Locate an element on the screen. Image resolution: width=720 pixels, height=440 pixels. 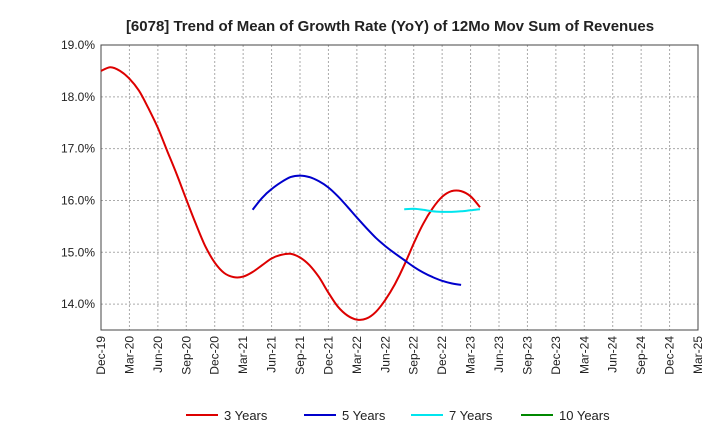
x-tick-label: Sep-24 is located at coordinates (641, 355).